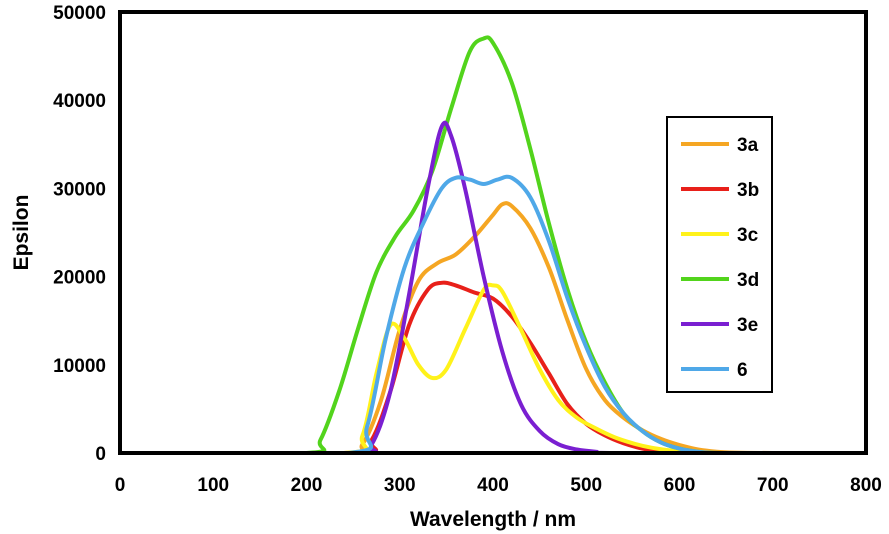 Image resolution: width=889 pixels, height=534 pixels. What do you see at coordinates (79, 366) in the screenshot?
I see `y-tick-label: 10000` at bounding box center [79, 366].